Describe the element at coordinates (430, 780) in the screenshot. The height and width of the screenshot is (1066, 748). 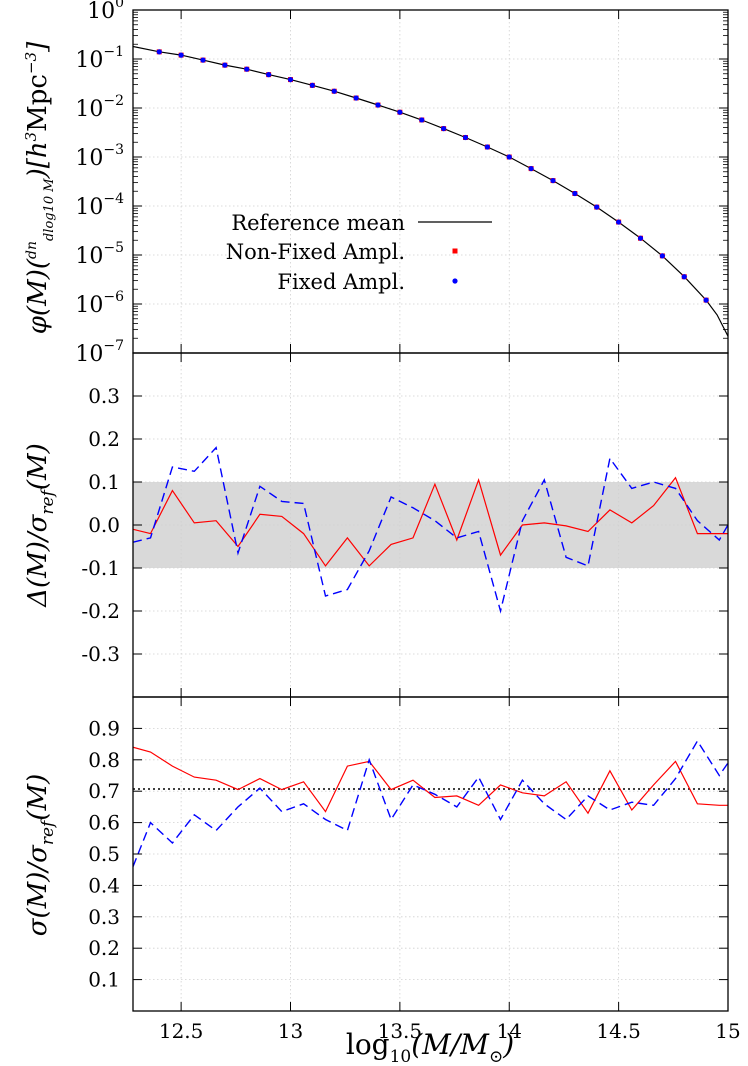
I see `line-bottom-non-fixed-ampl-` at that location.